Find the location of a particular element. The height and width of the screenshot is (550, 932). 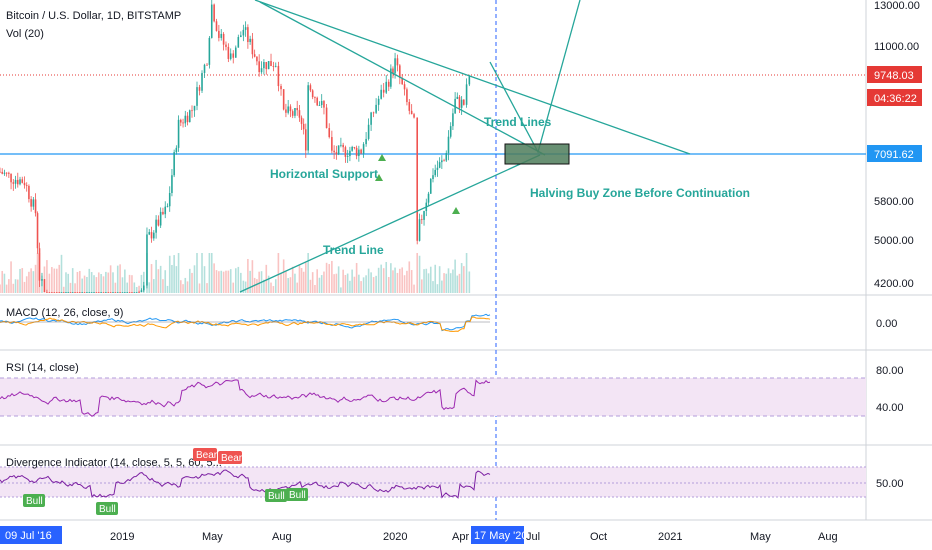

rsi-band is located at coordinates (433, 397).